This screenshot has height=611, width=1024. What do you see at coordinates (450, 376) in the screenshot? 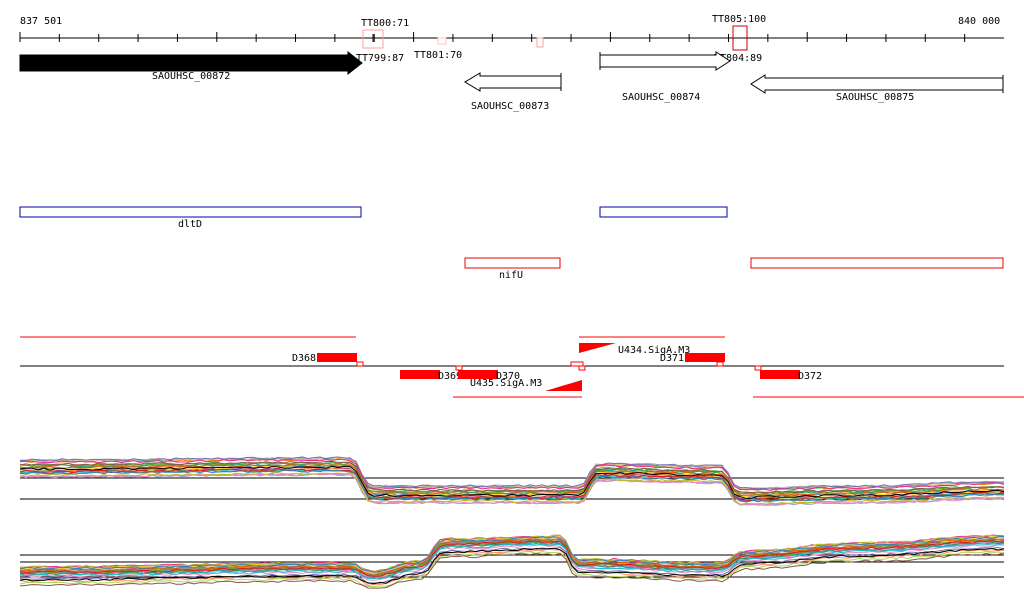
I see `segment-label: D369` at bounding box center [450, 376].